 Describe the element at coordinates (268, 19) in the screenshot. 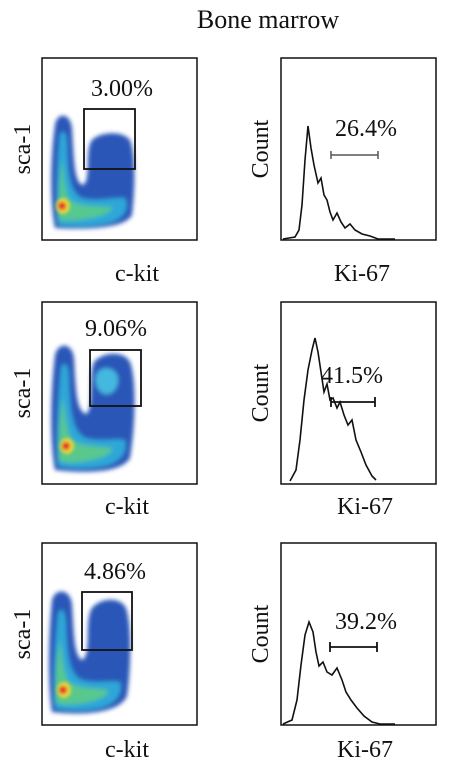

I see `figure-title: Bone marrow` at that location.